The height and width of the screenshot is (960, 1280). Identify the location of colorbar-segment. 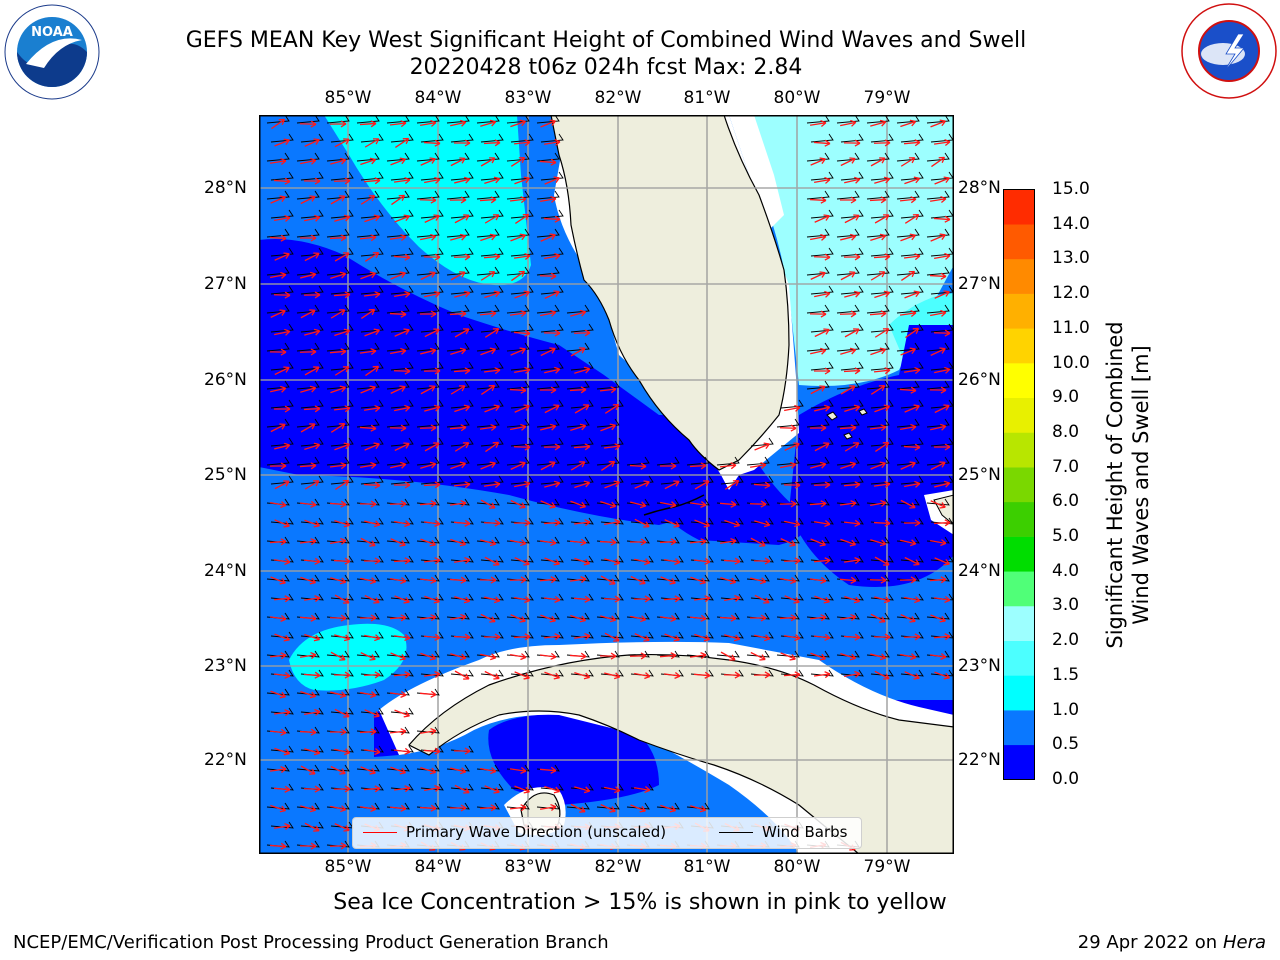
(1019, 485).